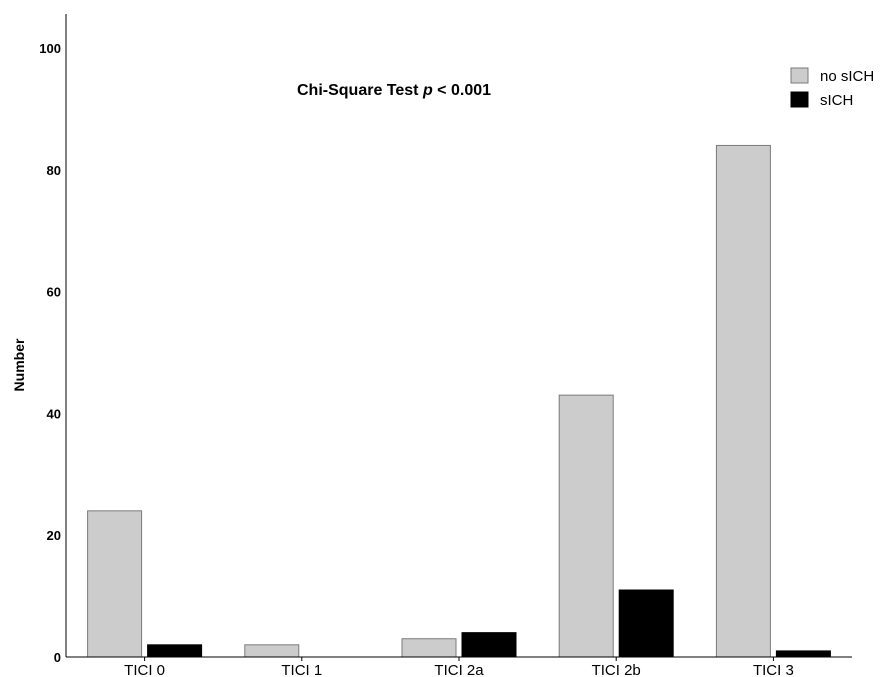 The image size is (889, 677). What do you see at coordinates (54, 170) in the screenshot?
I see `y-tick-label: 80` at bounding box center [54, 170].